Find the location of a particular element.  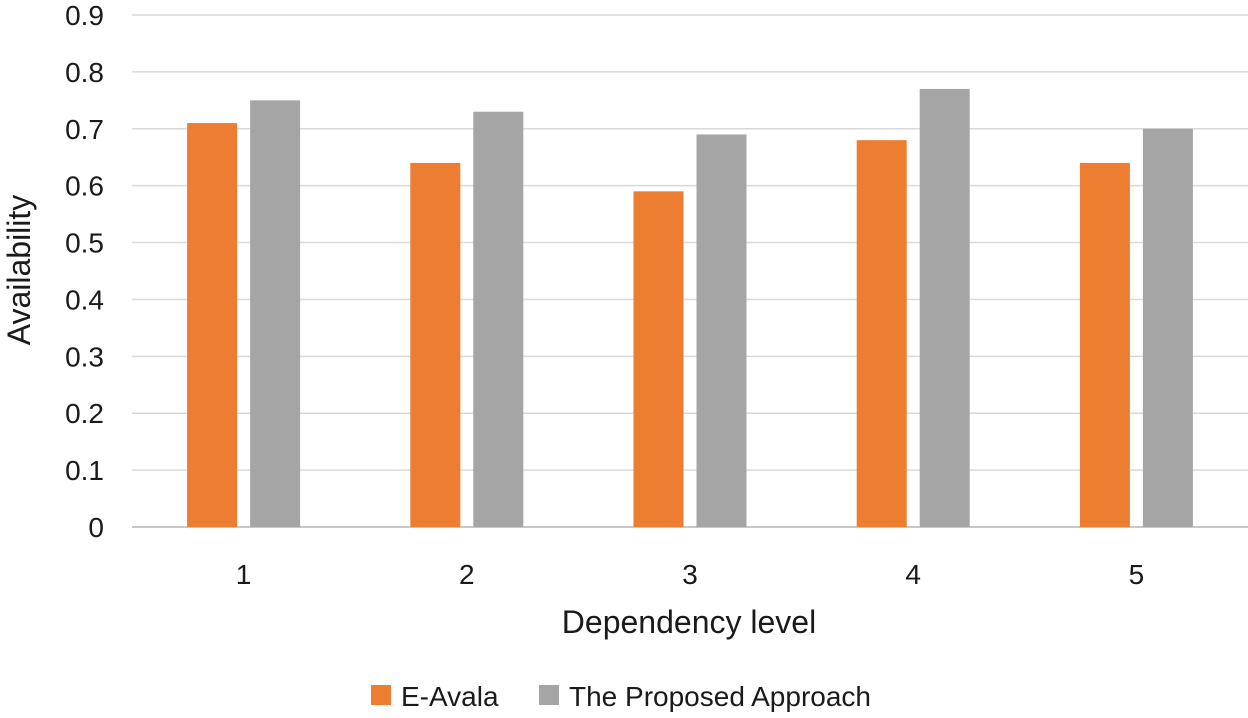

x-tick-label: 2 is located at coordinates (467, 574).